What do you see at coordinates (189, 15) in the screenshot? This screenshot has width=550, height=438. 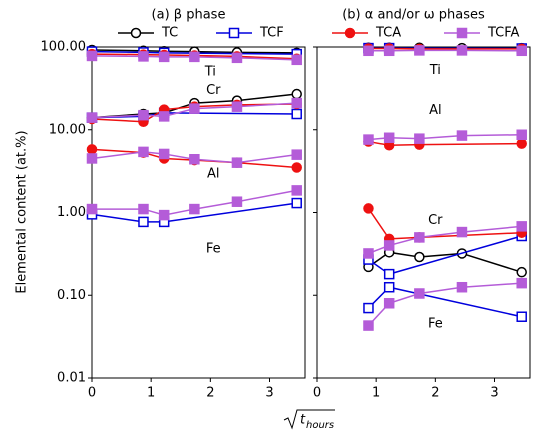 I see `panel-title: (a) β phase` at bounding box center [189, 15].